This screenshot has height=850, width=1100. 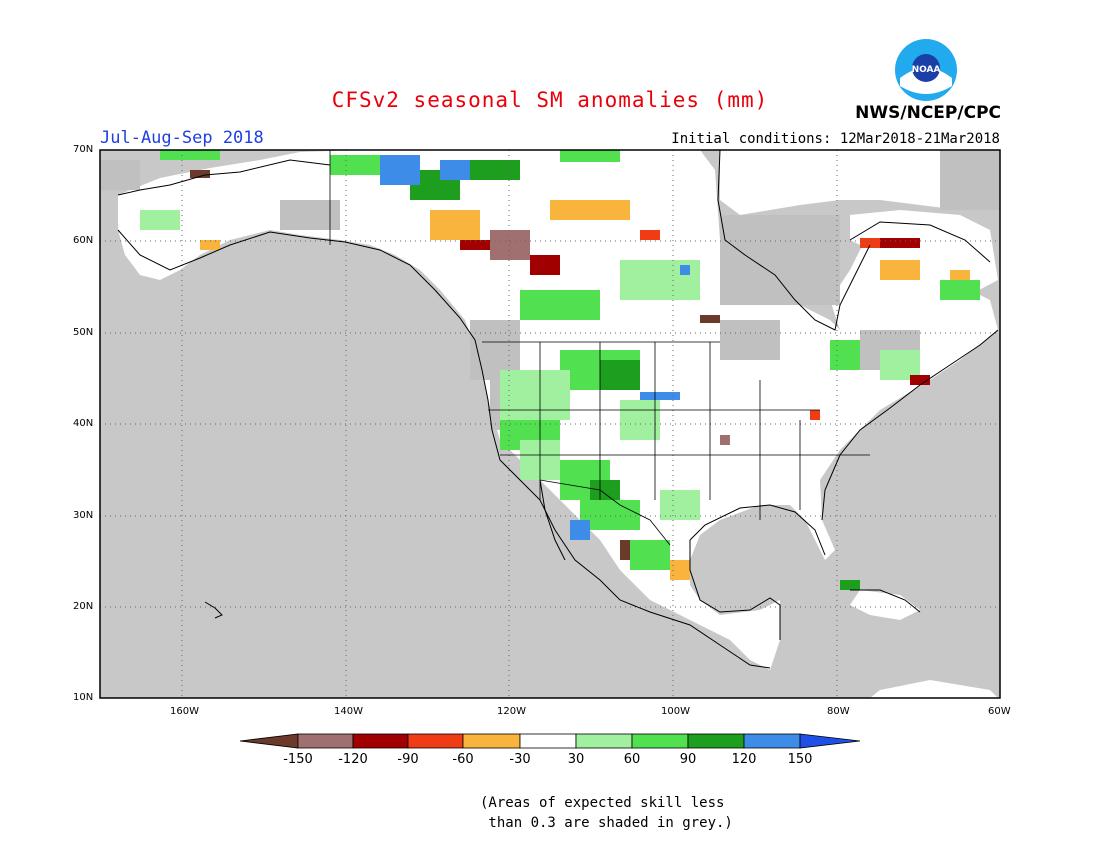 I want to click on lat-label: 50N, so click(x=83, y=332).